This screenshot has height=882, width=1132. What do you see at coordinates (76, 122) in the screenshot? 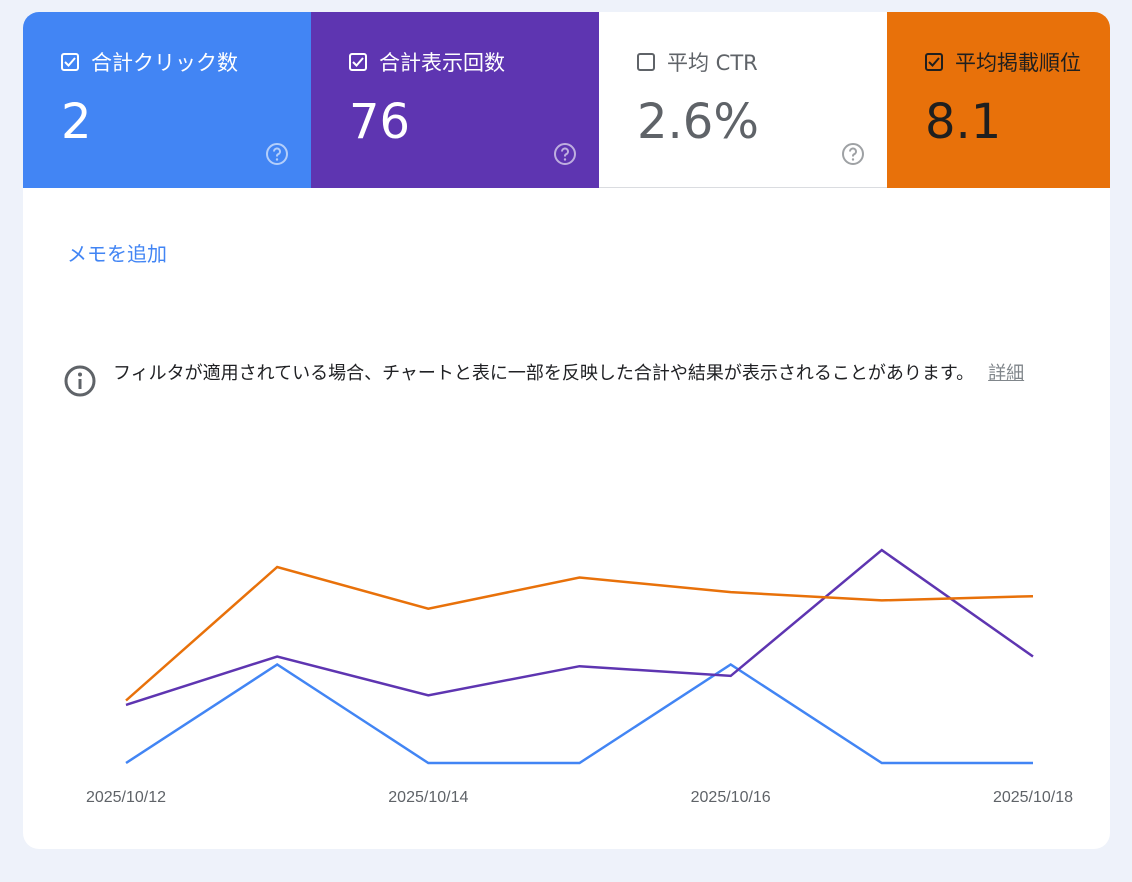
I see `metric-value: 2` at bounding box center [76, 122].